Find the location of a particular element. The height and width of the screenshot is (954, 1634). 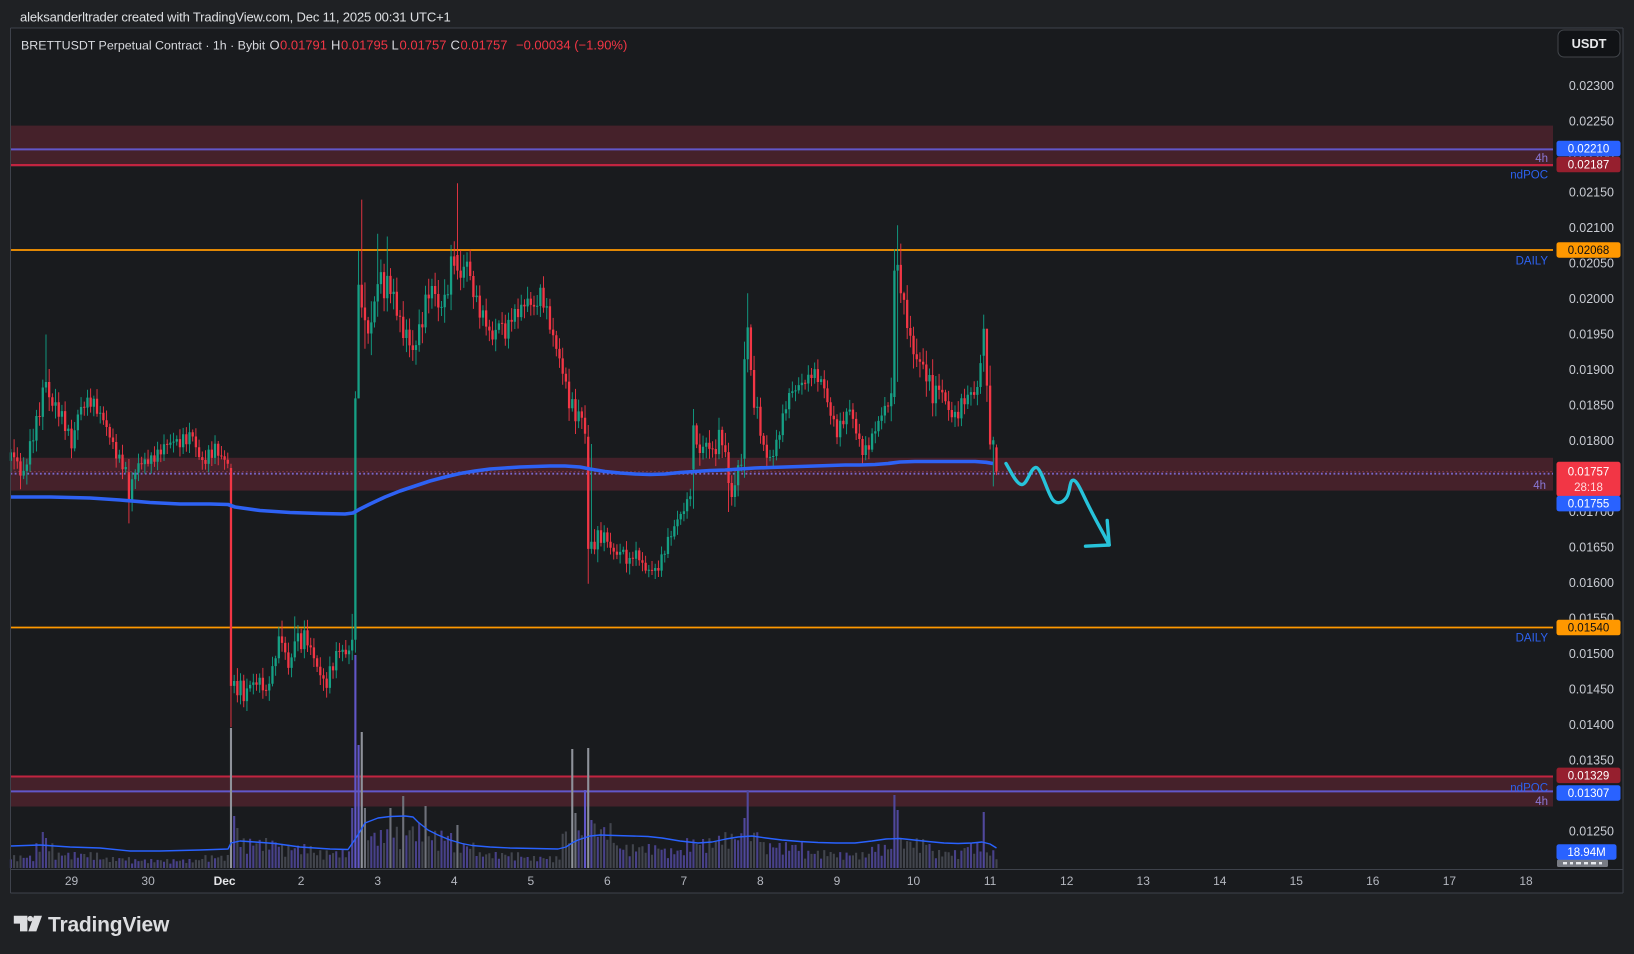

svg-text: L is located at coordinates (395, 45).